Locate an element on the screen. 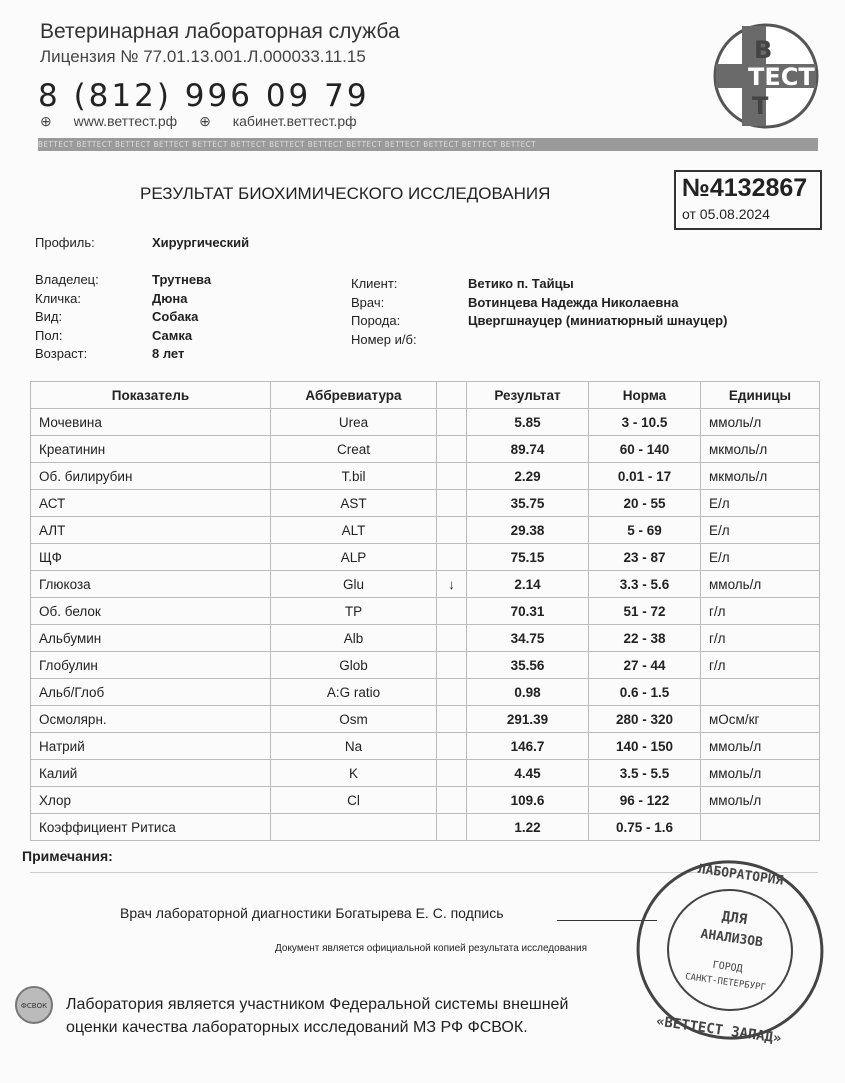 The height and width of the screenshot is (1083, 845). doctor-label: Врач: is located at coordinates (368, 302).